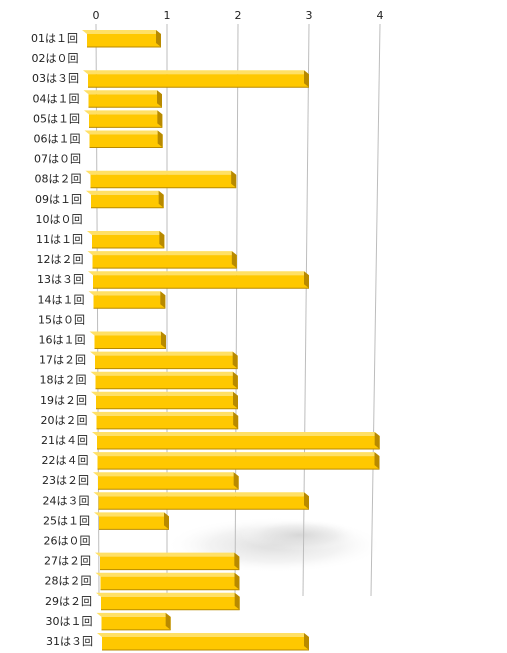  I want to click on category-label: 26は０回, so click(67, 541).